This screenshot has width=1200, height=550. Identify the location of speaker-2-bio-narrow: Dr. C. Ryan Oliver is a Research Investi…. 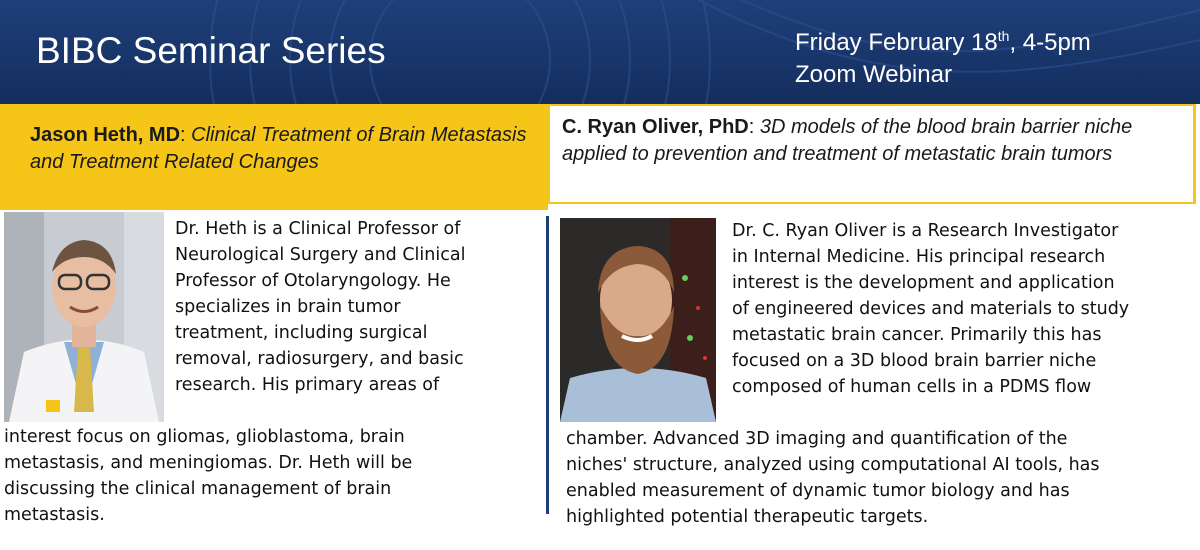
(962, 309).